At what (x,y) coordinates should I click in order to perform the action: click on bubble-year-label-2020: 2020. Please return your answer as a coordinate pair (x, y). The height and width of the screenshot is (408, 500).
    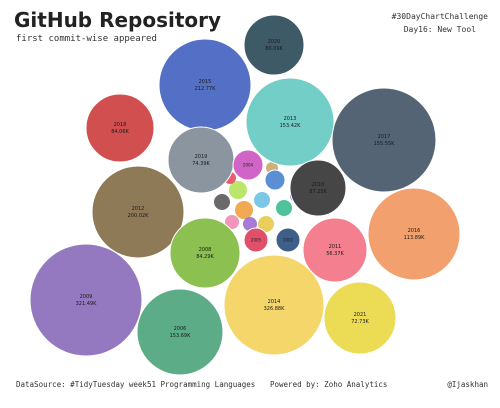
    Looking at the image, I should click on (274, 42).